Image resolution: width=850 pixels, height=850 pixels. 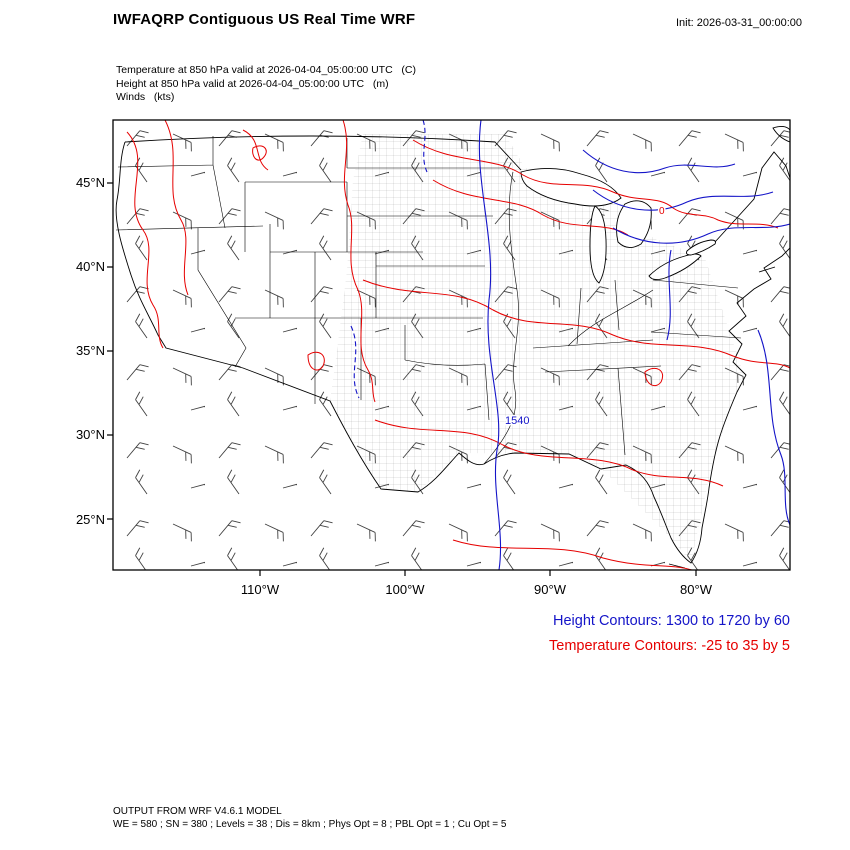 I want to click on lake-ontario, so click(x=701, y=247).